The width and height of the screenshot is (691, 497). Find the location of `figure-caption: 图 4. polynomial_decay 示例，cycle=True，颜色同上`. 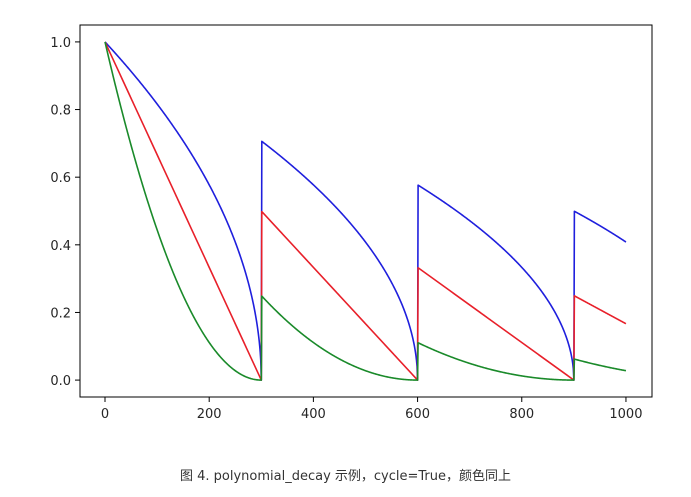

figure-caption: 图 4. polynomial_decay 示例，cycle=True，颜色同上 is located at coordinates (345, 476).